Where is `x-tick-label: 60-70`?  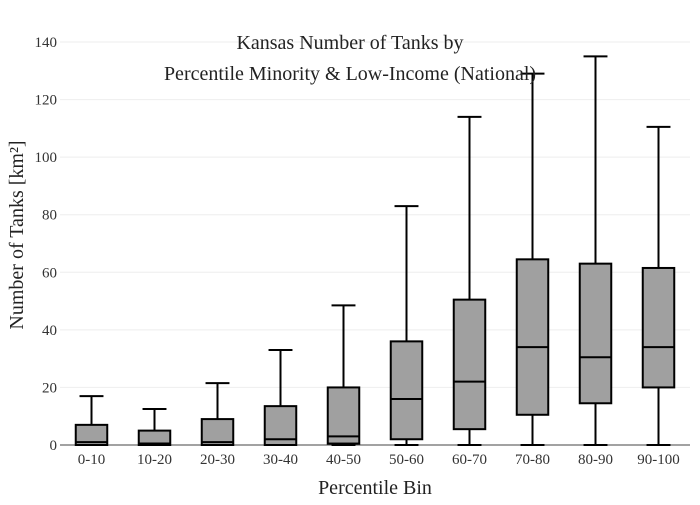 x-tick-label: 60-70 is located at coordinates (469, 460).